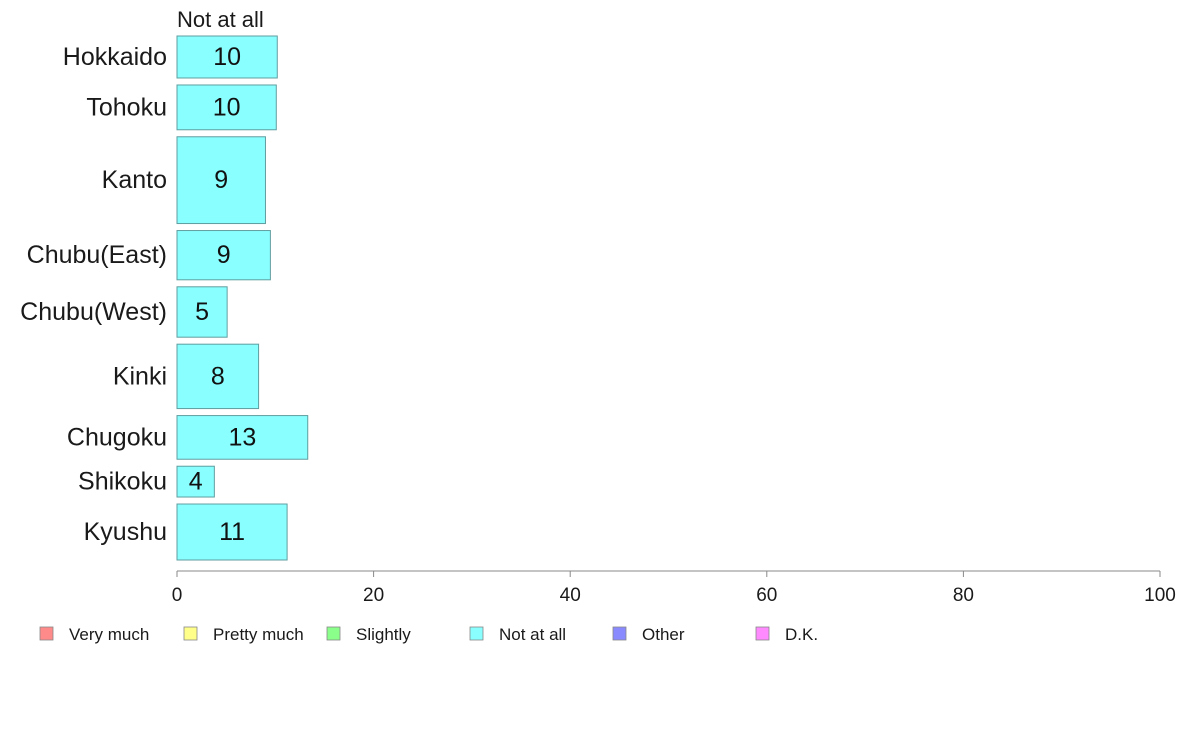 The width and height of the screenshot is (1188, 736). What do you see at coordinates (383, 634) in the screenshot?
I see `legend-label-slightly: Slightly` at bounding box center [383, 634].